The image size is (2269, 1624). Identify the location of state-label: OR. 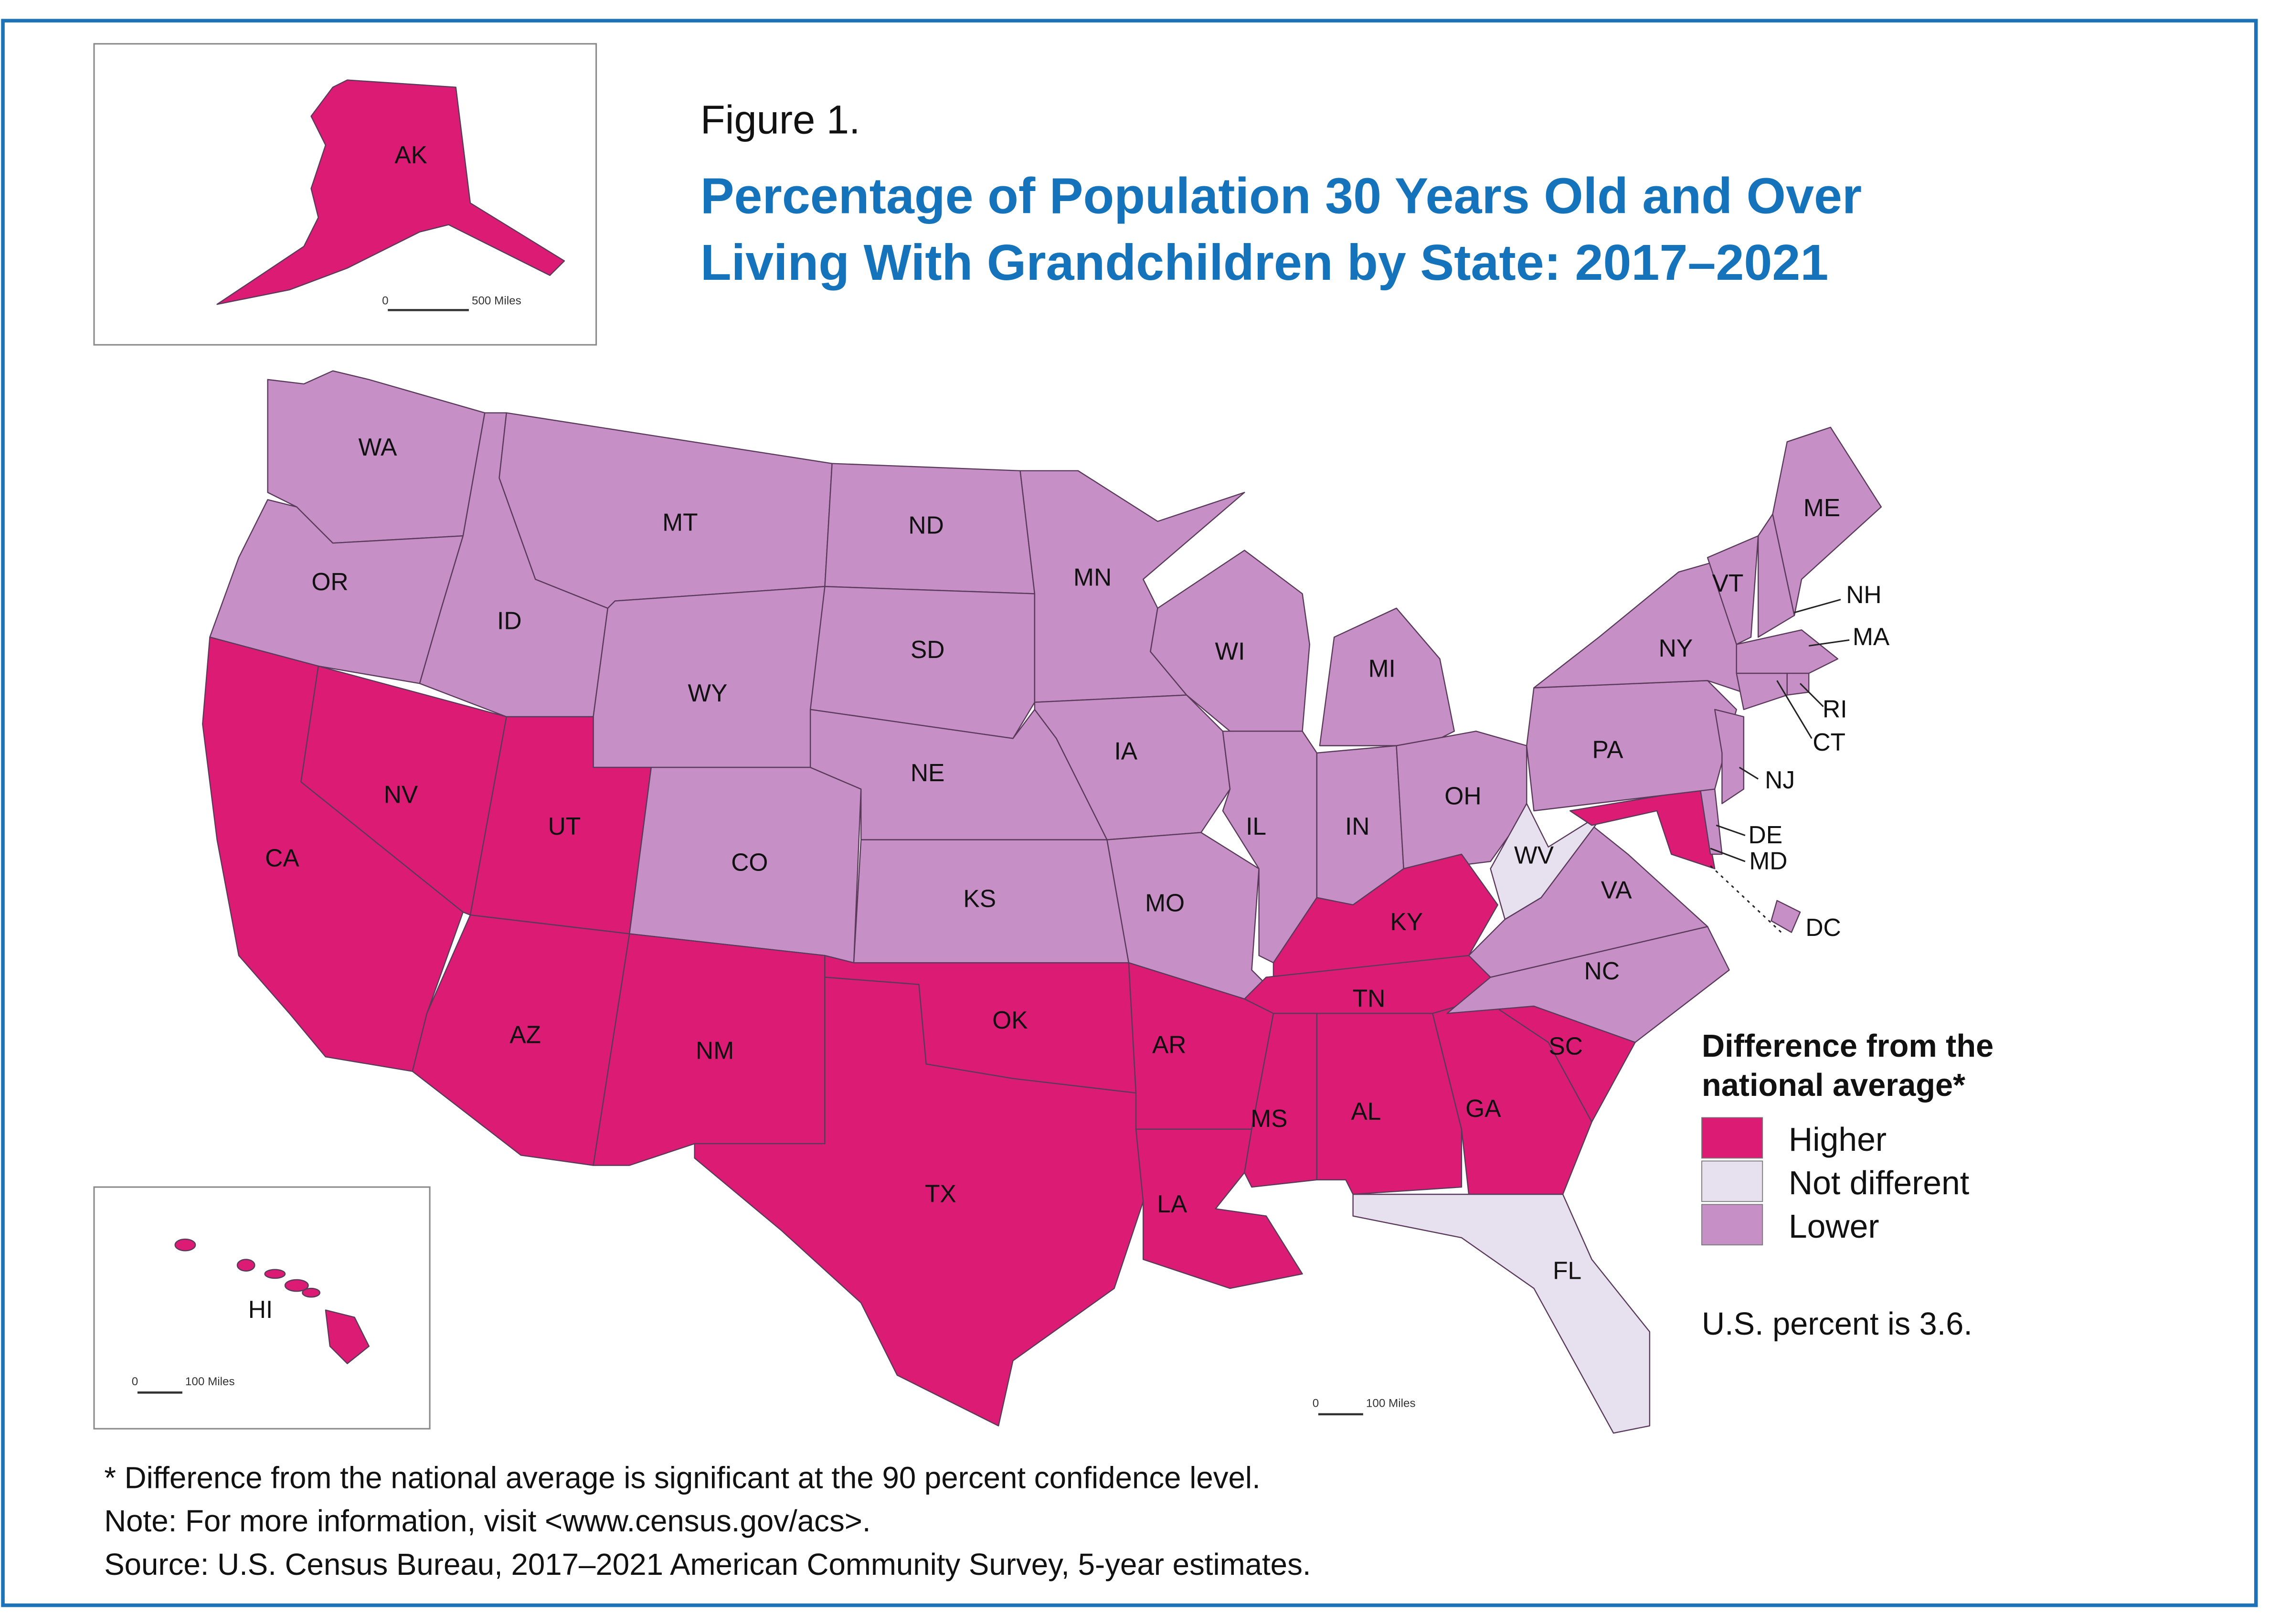
(329, 581).